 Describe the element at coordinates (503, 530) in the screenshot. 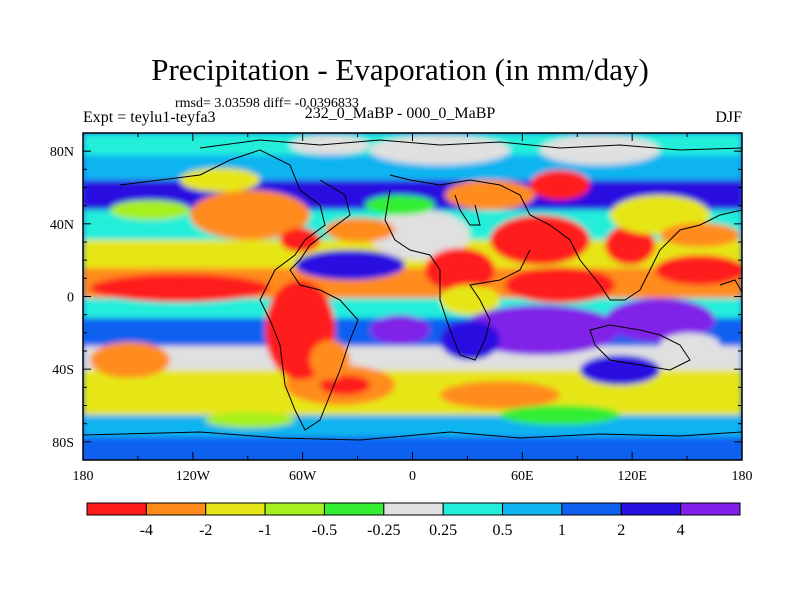

I see `colorbar-label: 0.5` at that location.